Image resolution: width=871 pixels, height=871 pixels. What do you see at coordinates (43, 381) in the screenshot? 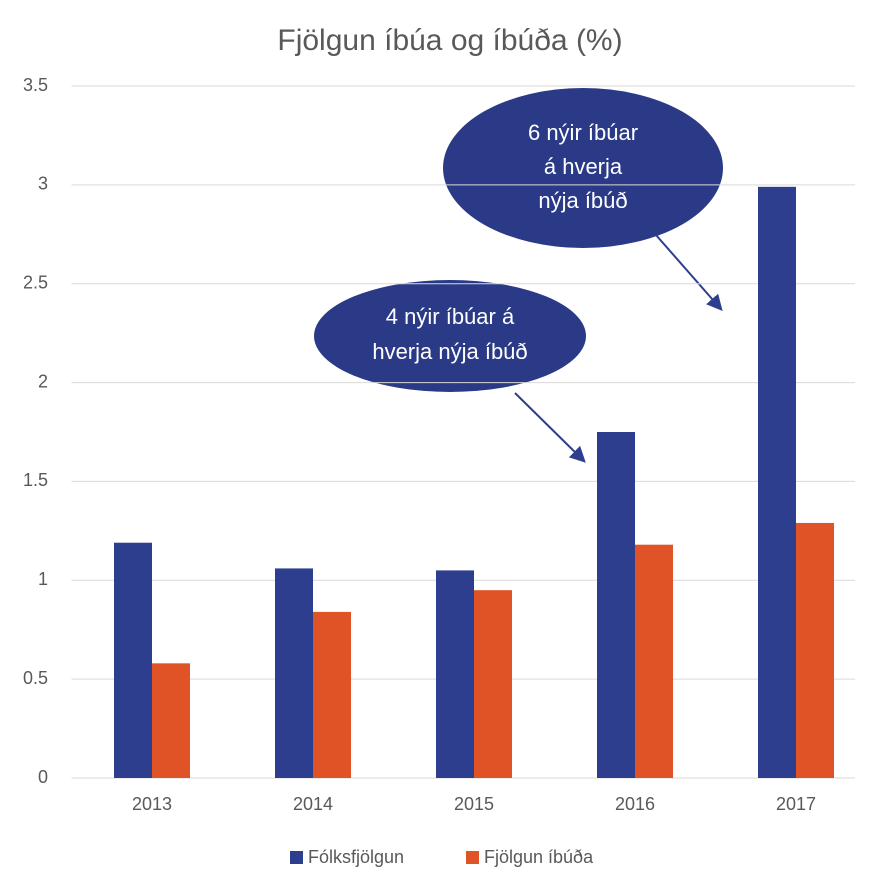
I see `y-tick-label: 2` at bounding box center [43, 381].